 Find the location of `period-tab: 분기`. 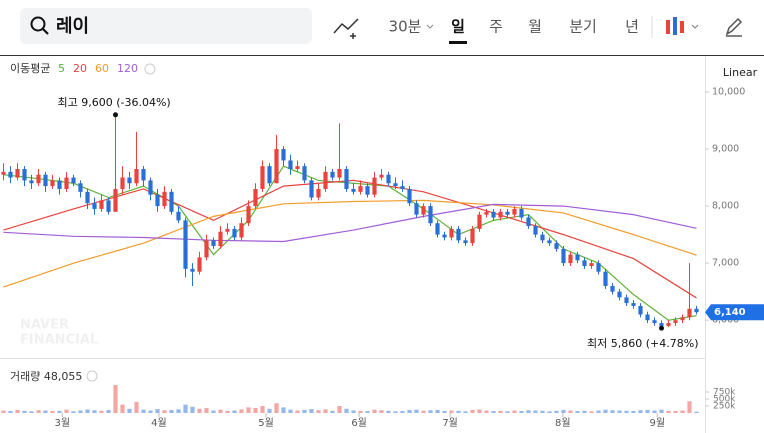

period-tab: 분기 is located at coordinates (583, 27).